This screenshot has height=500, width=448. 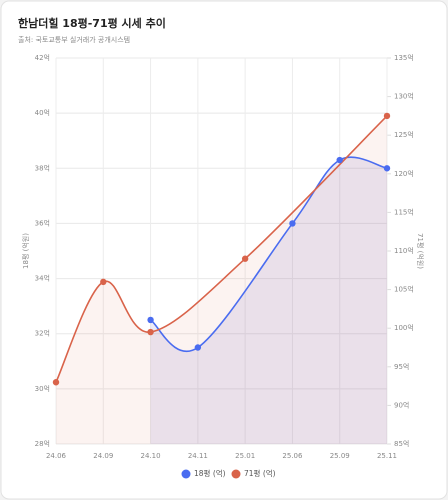 I want to click on x-tick-label: 25.09, so click(x=340, y=456).